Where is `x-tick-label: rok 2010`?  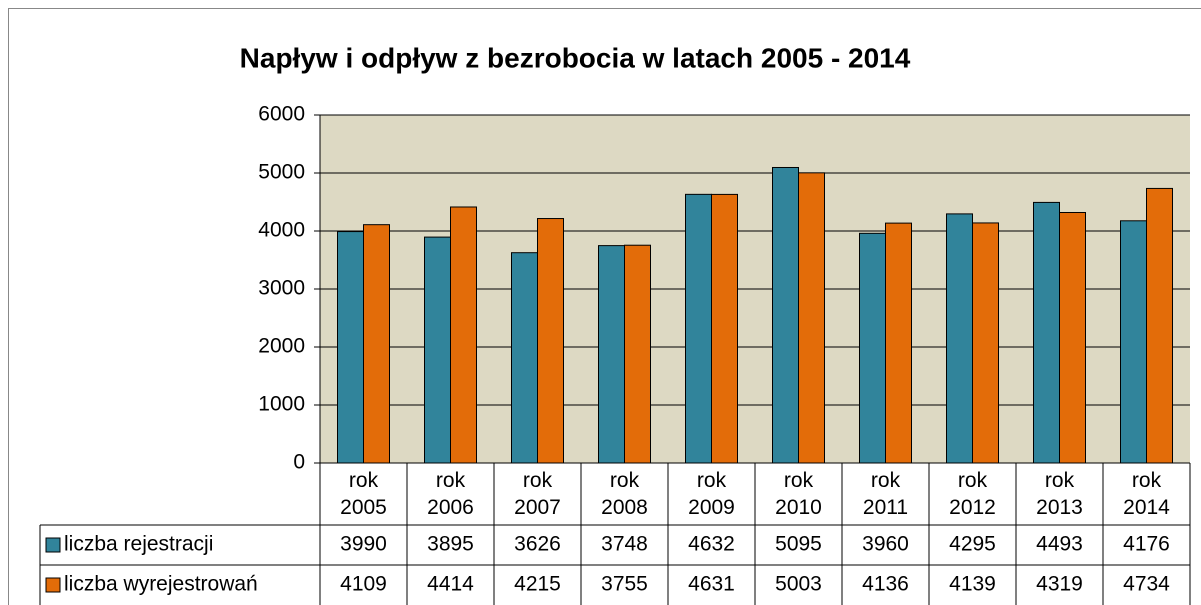 x-tick-label: rok 2010 is located at coordinates (798, 494).